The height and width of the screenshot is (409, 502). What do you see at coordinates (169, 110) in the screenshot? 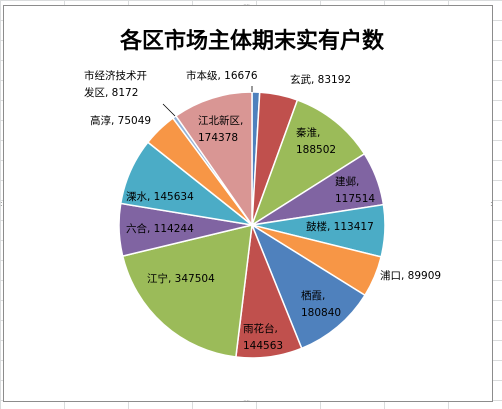
I see `label-leader-line` at bounding box center [169, 110].